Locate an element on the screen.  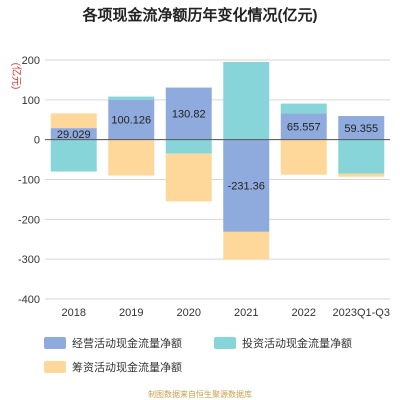
x-tick-label: 2020 is located at coordinates (189, 313).